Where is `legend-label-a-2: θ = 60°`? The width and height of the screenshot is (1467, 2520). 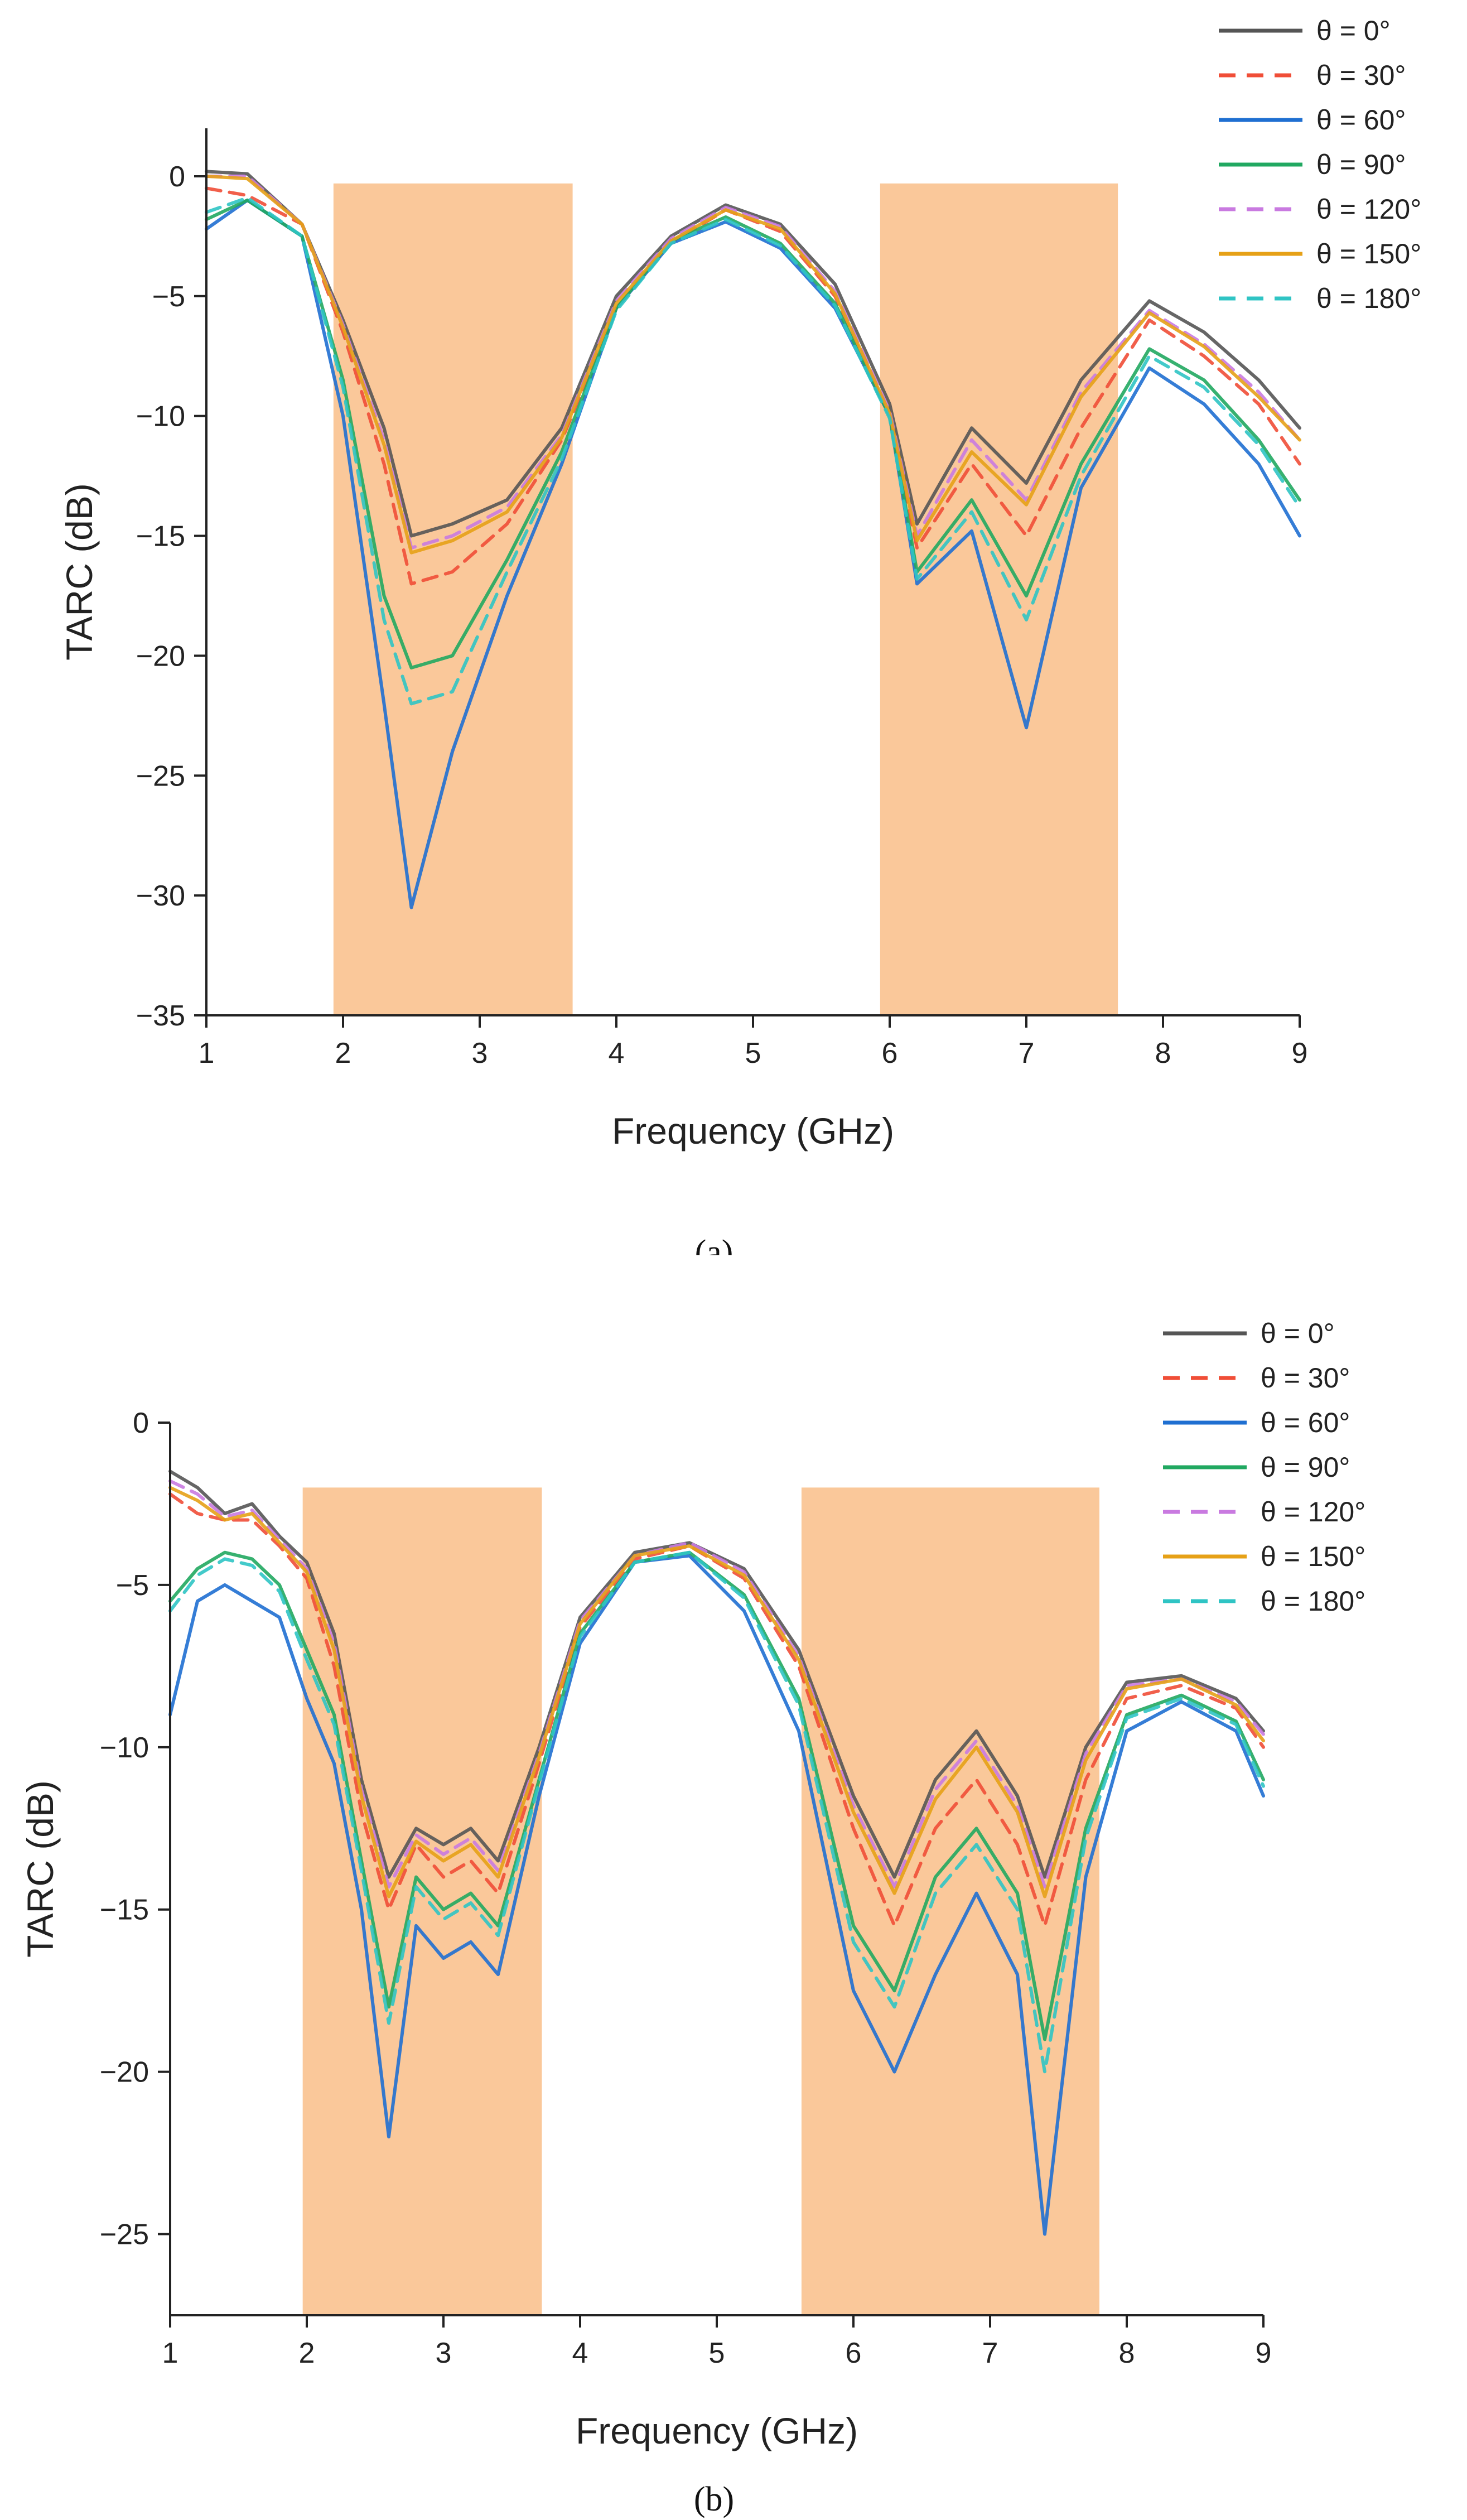
legend-label-a-2: θ = 60° is located at coordinates (1361, 120).